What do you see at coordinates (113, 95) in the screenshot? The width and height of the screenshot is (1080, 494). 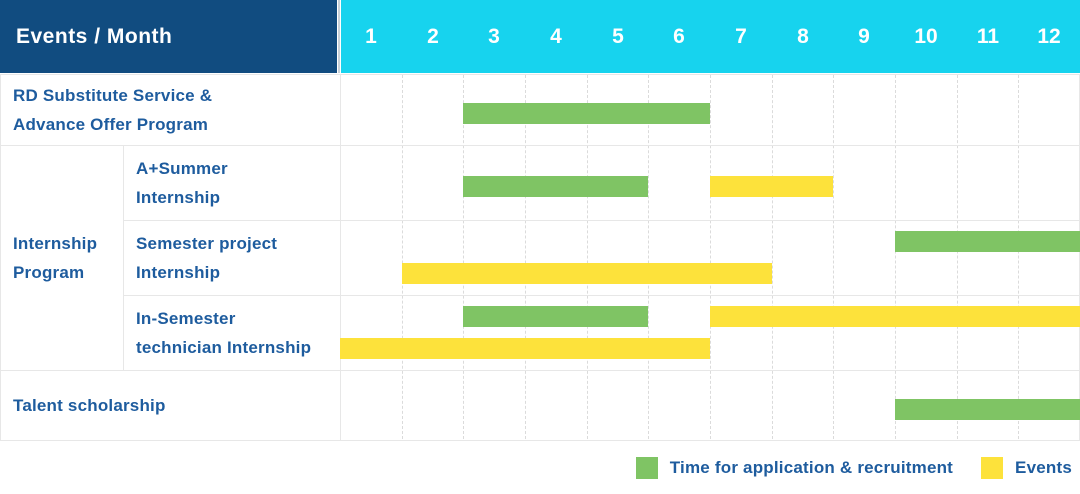 I see `label-line: RD Substitute Service &` at bounding box center [113, 95].